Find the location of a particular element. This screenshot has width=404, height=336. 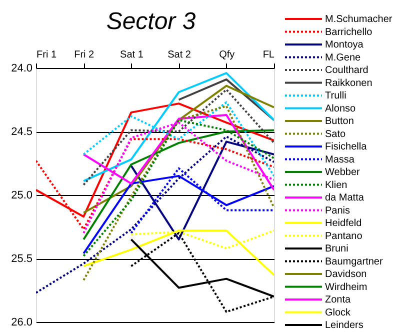

legend-label: Trulli is located at coordinates (335, 96).